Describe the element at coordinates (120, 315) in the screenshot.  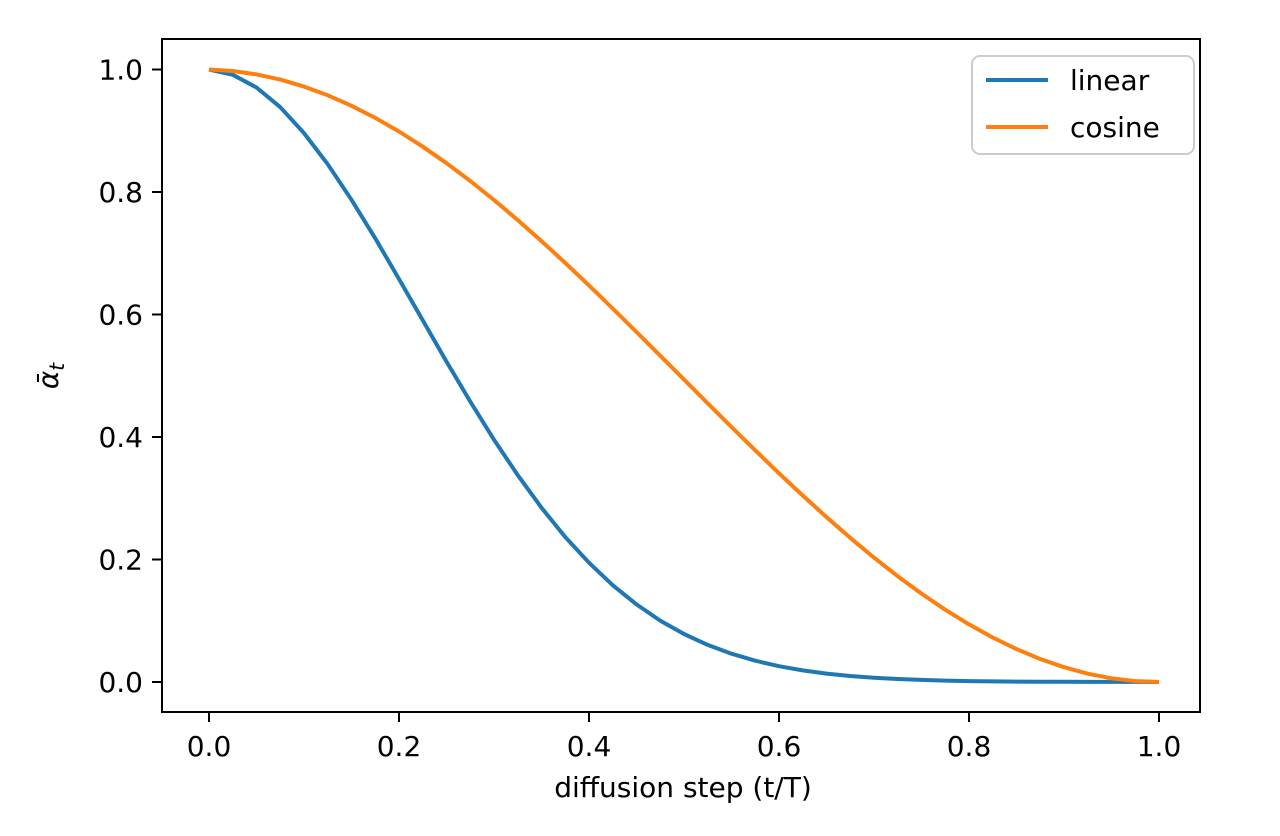
I see `y-tick-label: 0.6` at that location.